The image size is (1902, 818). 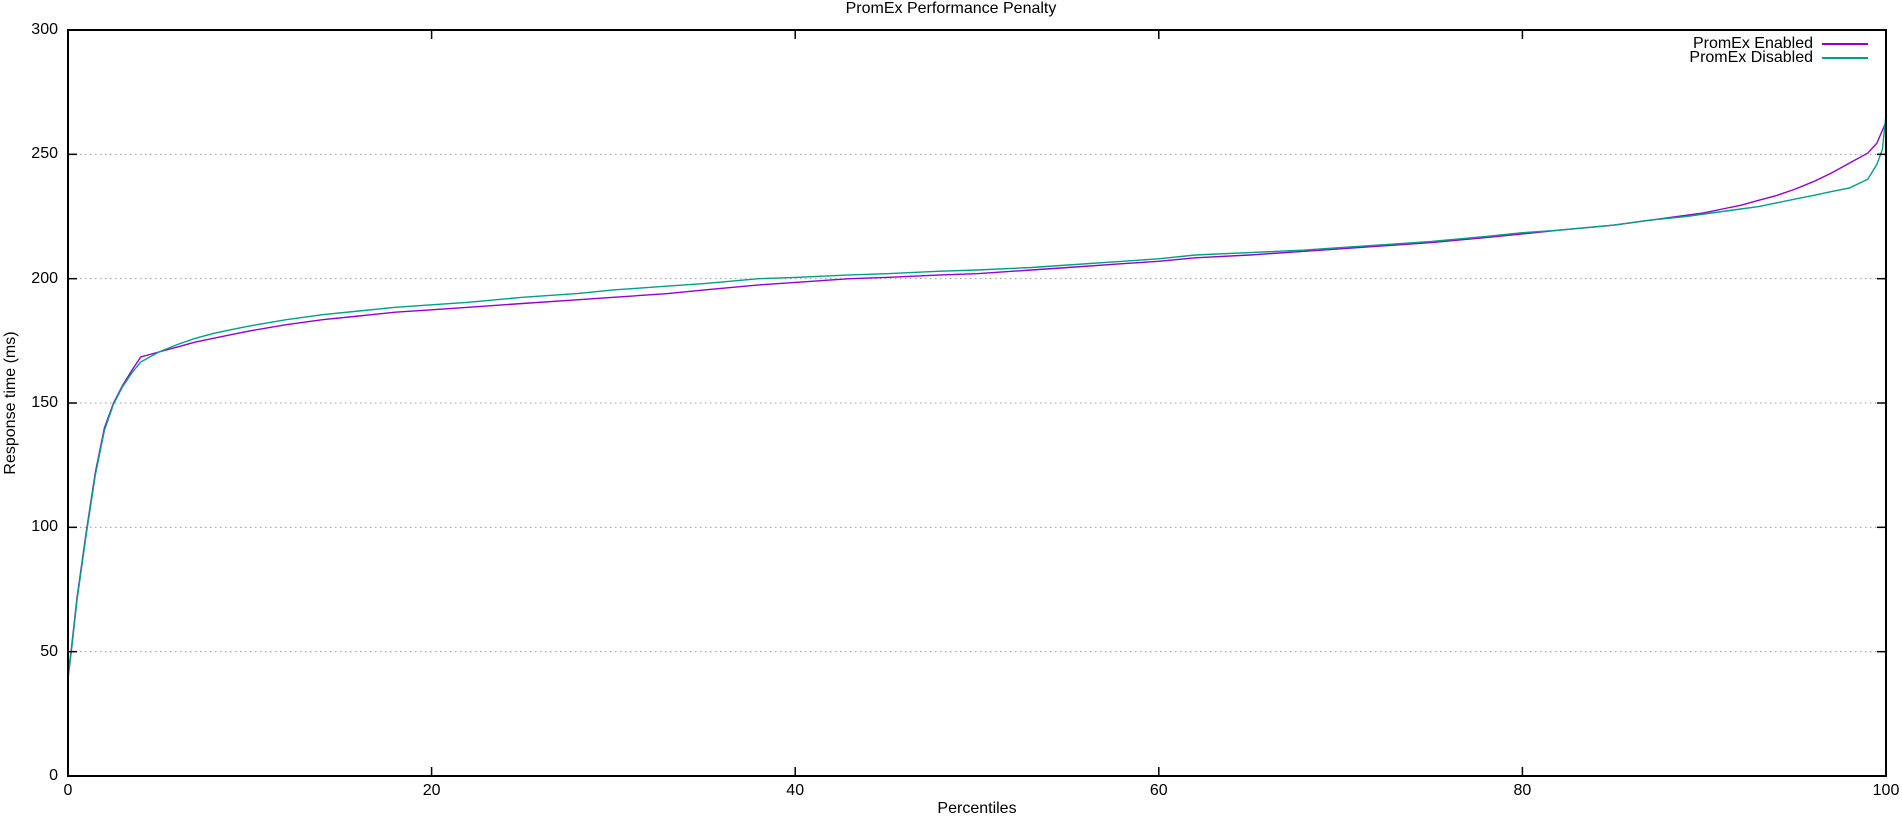 I want to click on y-tick-label-200: 200, so click(x=44, y=278).